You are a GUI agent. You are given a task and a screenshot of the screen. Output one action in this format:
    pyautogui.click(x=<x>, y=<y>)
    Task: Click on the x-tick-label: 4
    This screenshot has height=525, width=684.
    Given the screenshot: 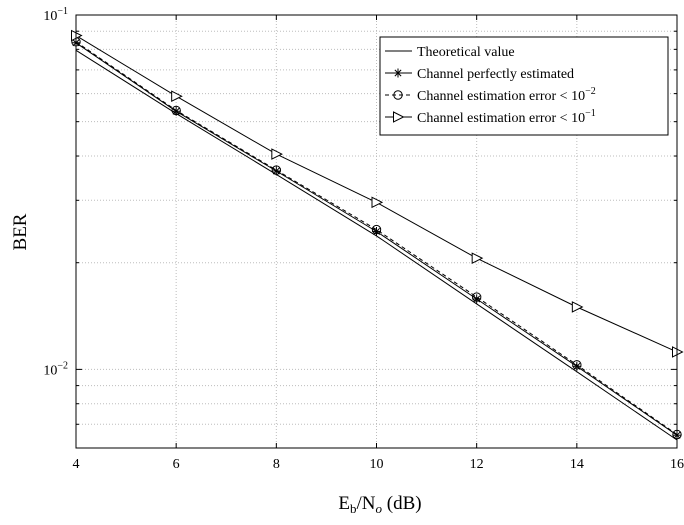 What is the action you would take?
    pyautogui.click(x=76, y=464)
    